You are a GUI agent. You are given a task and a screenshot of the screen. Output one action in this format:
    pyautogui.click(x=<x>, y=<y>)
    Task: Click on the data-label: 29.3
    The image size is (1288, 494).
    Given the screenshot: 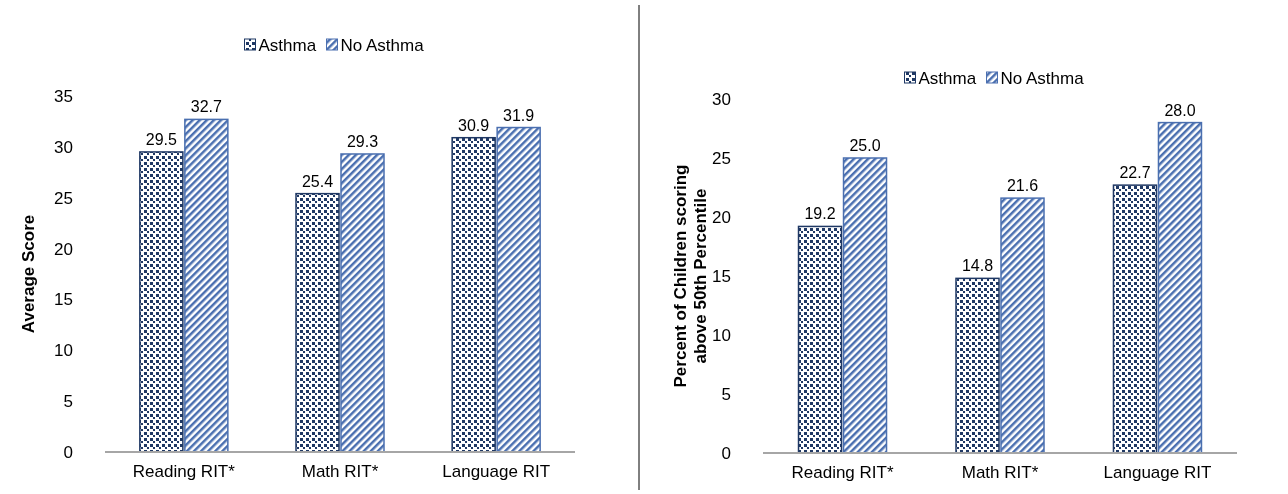 What is the action you would take?
    pyautogui.click(x=362, y=141)
    